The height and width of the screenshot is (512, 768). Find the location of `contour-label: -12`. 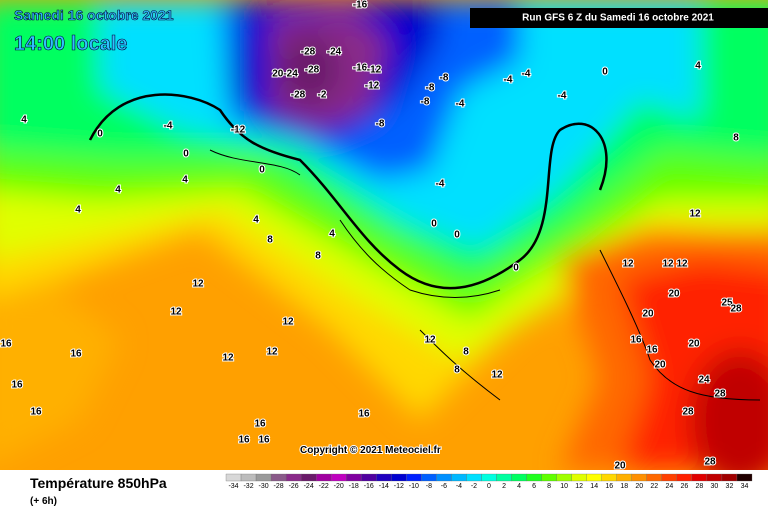

contour-label: -12 is located at coordinates (238, 130).